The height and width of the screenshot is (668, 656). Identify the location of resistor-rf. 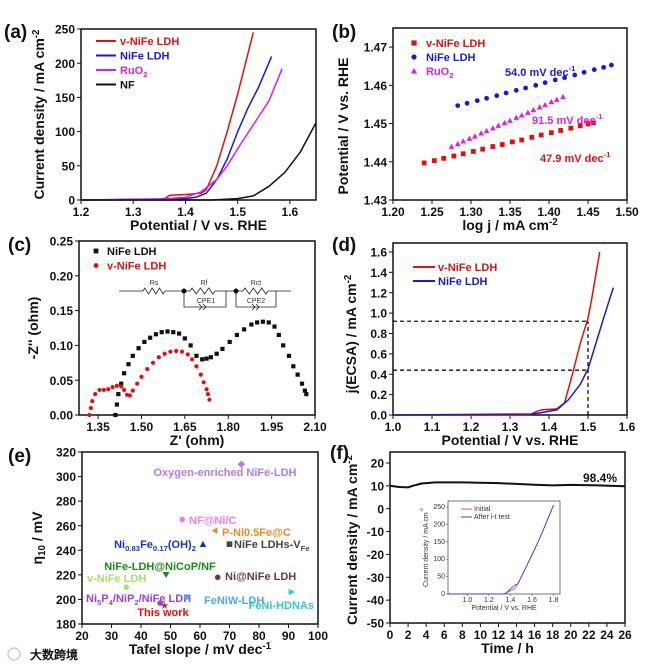
(202, 291).